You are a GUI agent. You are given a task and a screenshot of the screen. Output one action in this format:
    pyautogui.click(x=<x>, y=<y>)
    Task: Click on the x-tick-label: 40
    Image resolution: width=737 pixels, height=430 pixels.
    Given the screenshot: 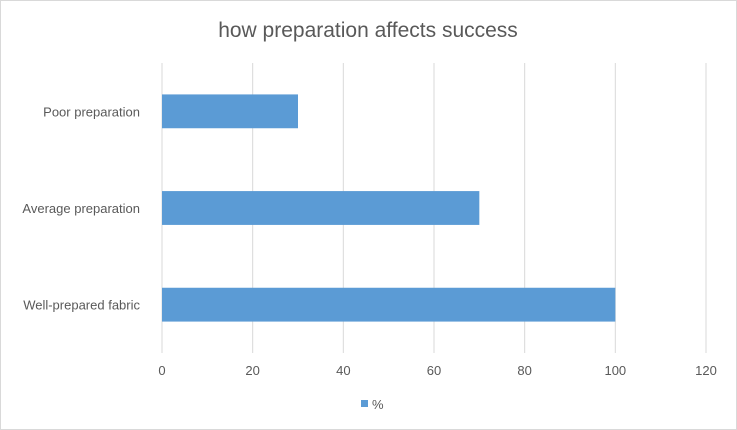 What is the action you would take?
    pyautogui.click(x=343, y=370)
    